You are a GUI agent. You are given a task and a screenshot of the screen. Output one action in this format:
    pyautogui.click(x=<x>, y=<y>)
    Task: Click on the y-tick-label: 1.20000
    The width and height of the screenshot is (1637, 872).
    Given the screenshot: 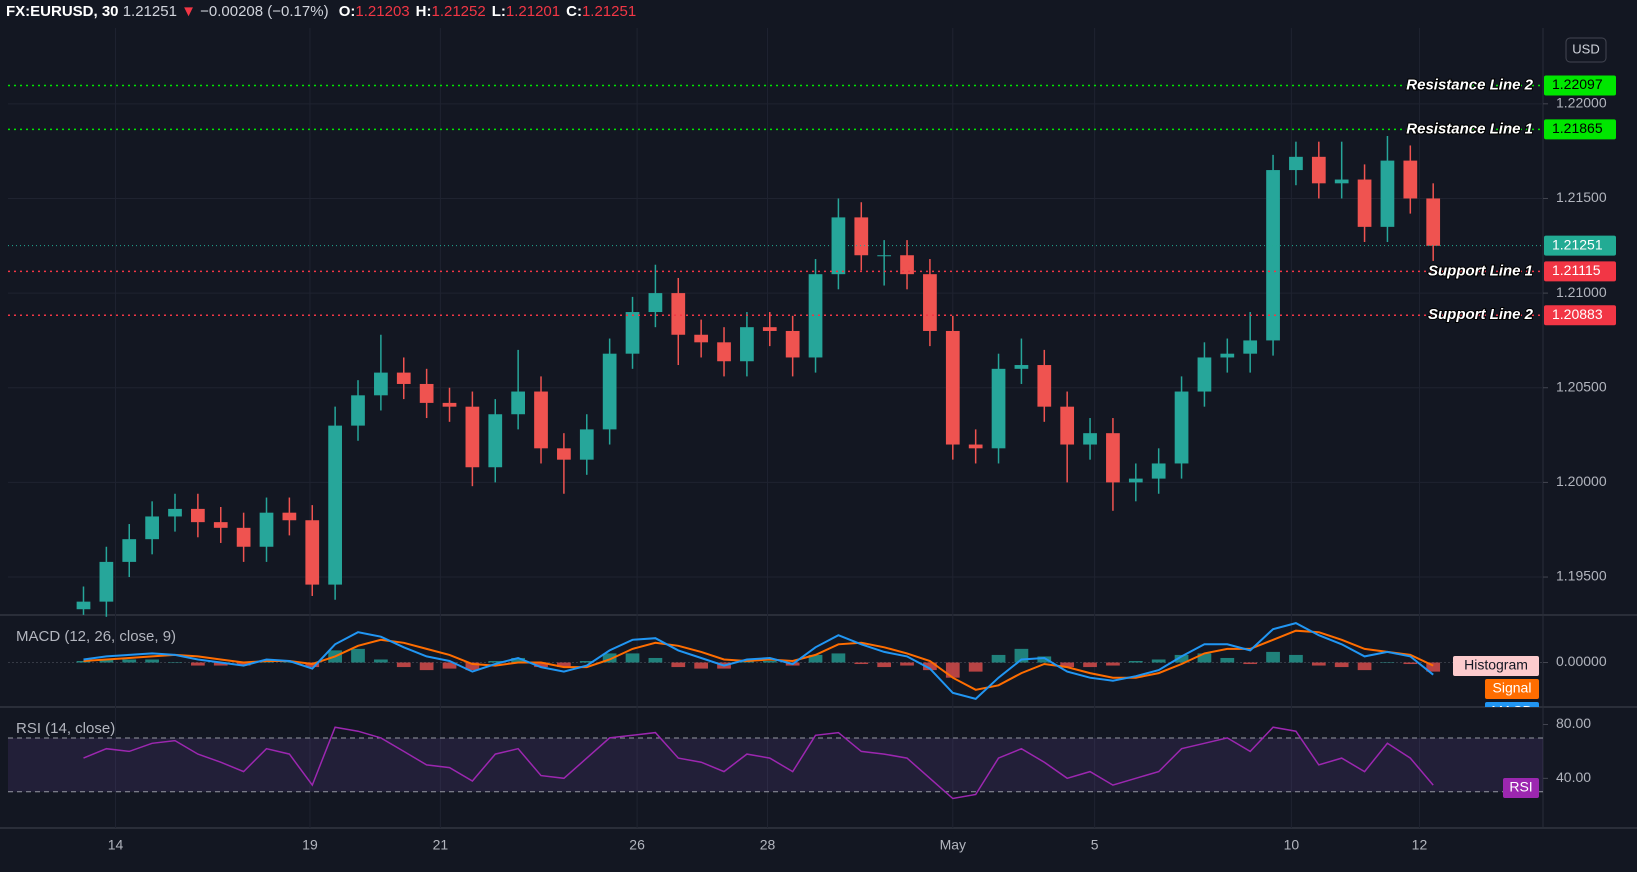 What is the action you would take?
    pyautogui.click(x=1581, y=481)
    